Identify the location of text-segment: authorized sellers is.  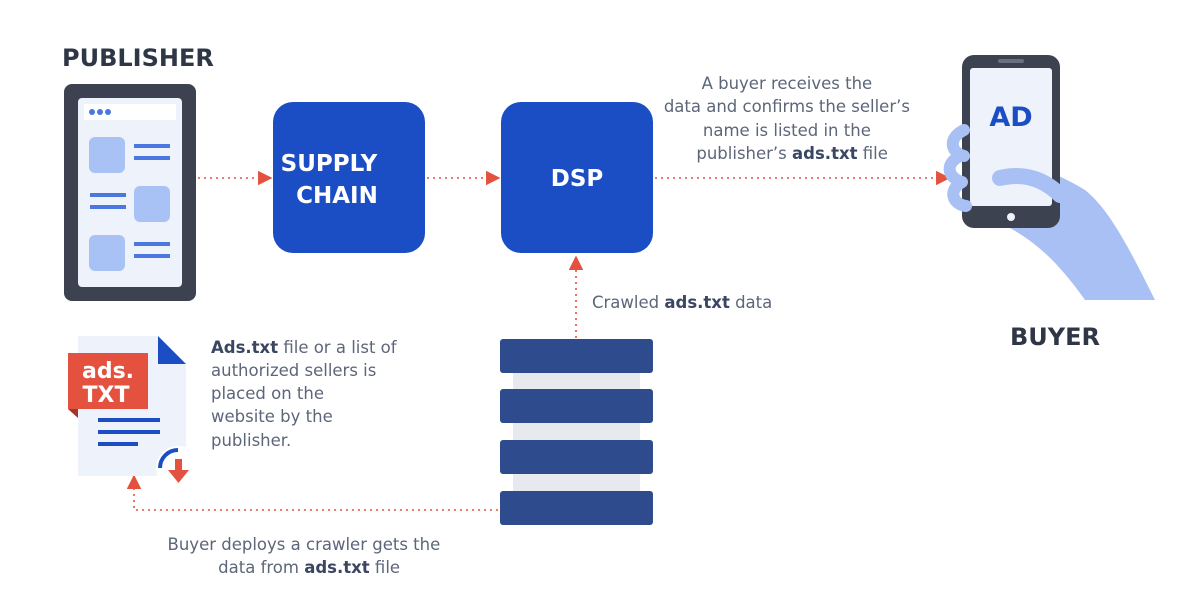
(293, 370).